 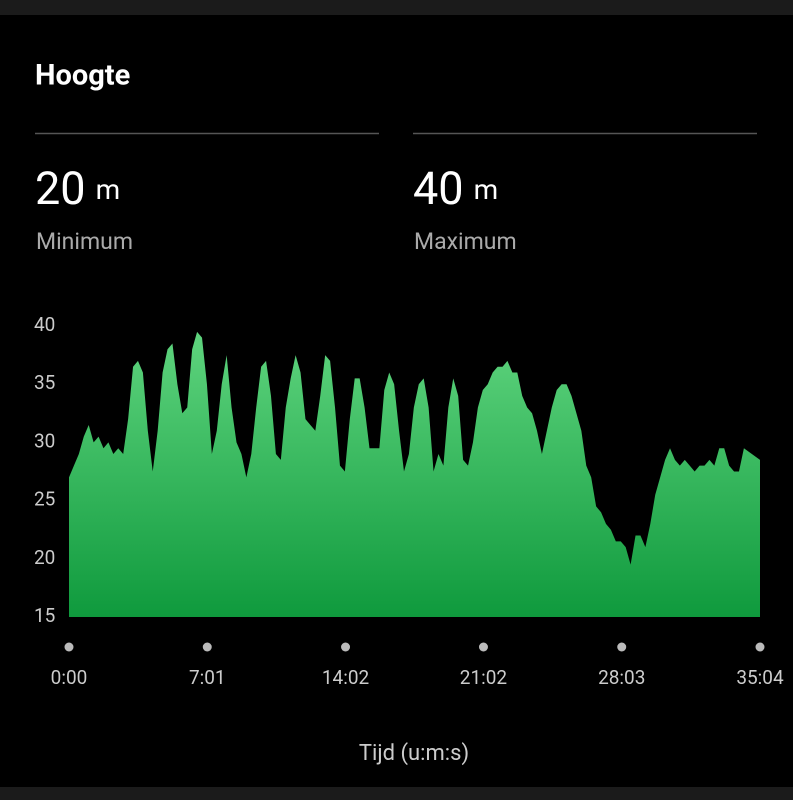 What do you see at coordinates (44, 615) in the screenshot?
I see `y-tick-label: 15` at bounding box center [44, 615].